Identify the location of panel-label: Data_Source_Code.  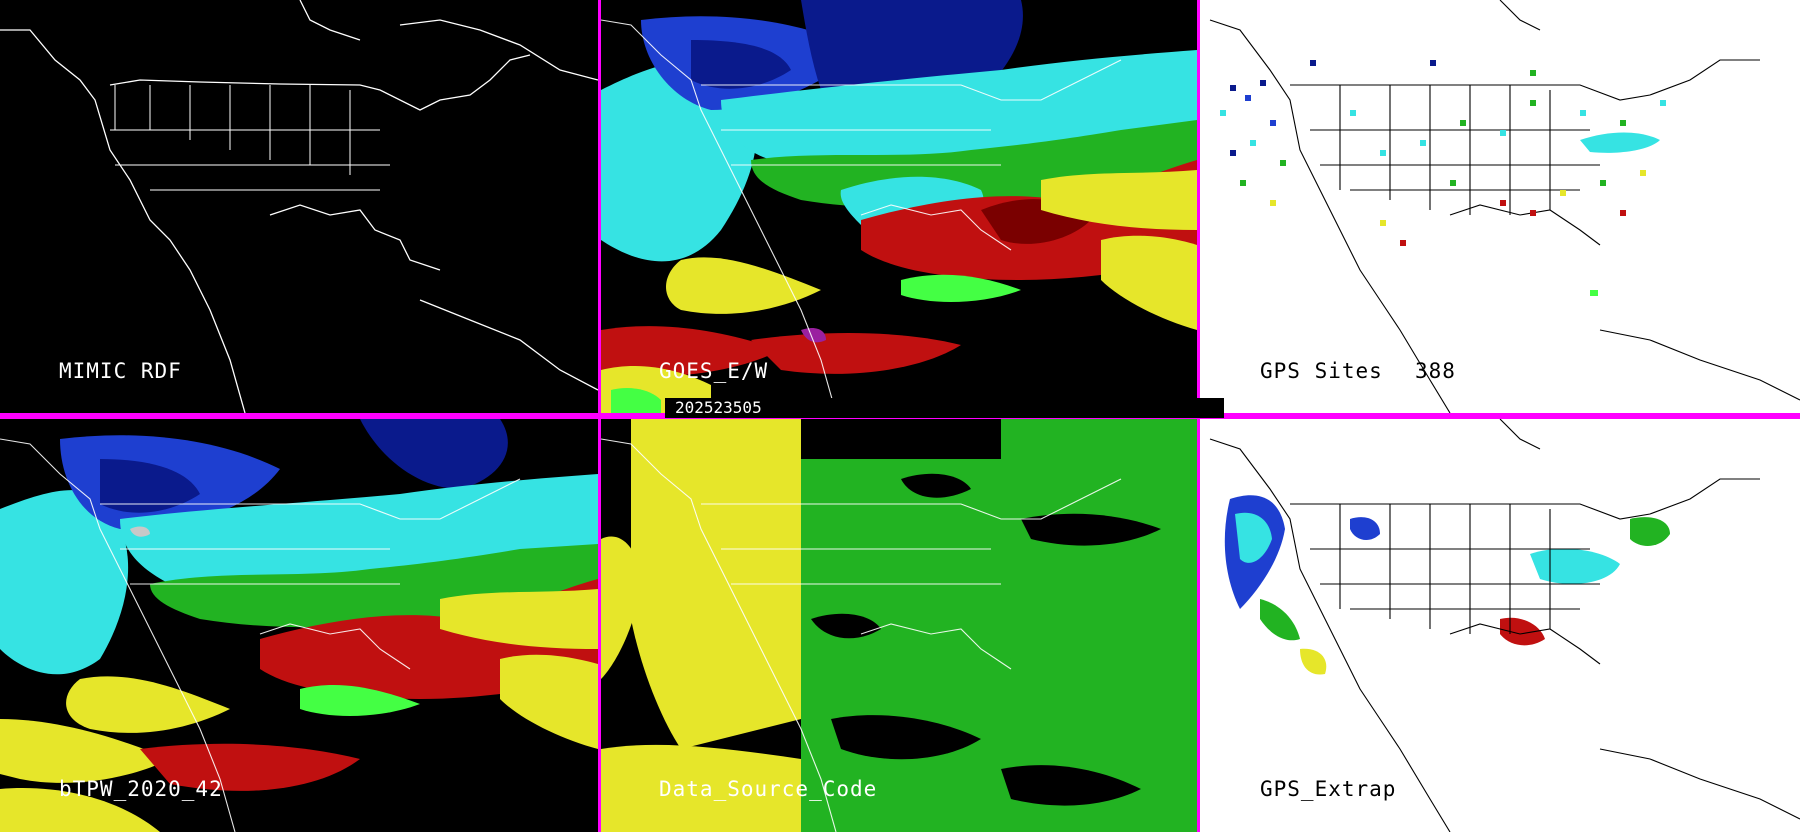
(768, 789).